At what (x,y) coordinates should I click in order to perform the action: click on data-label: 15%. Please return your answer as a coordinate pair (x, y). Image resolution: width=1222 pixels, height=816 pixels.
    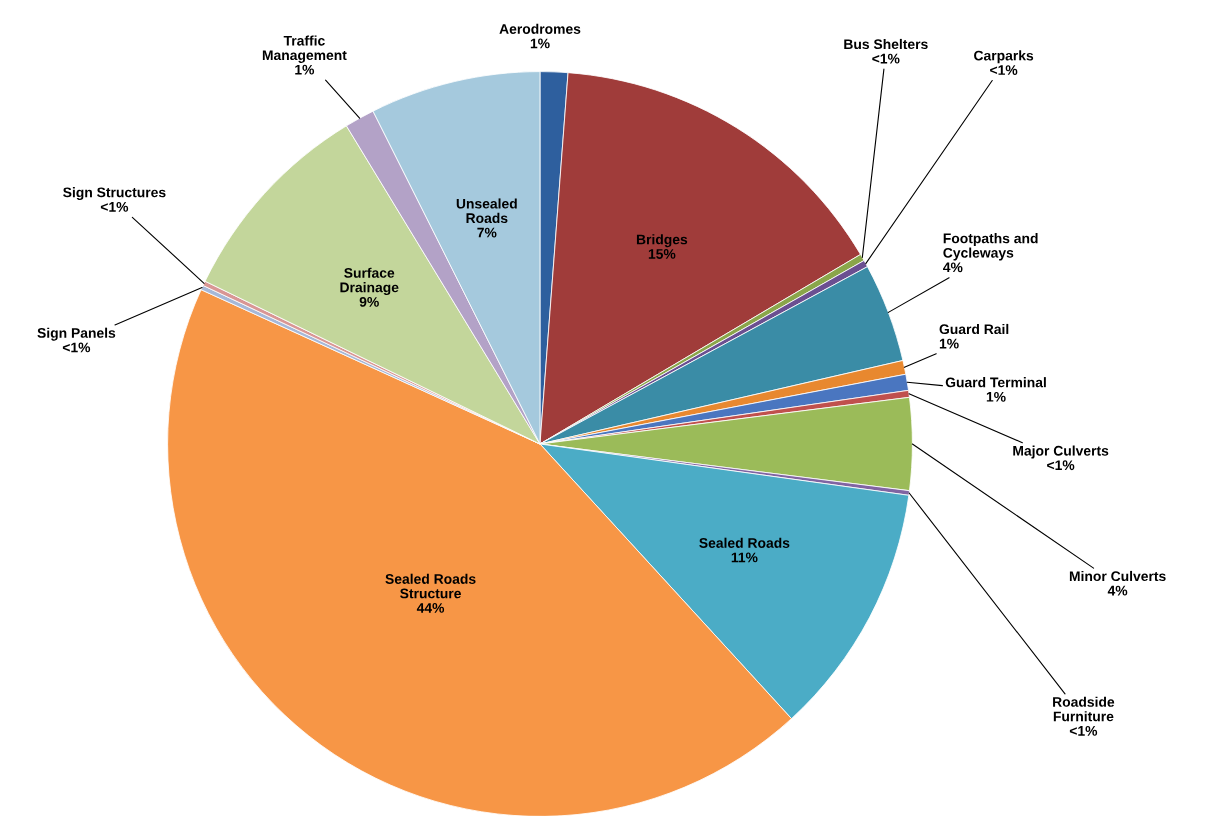
    Looking at the image, I should click on (662, 254).